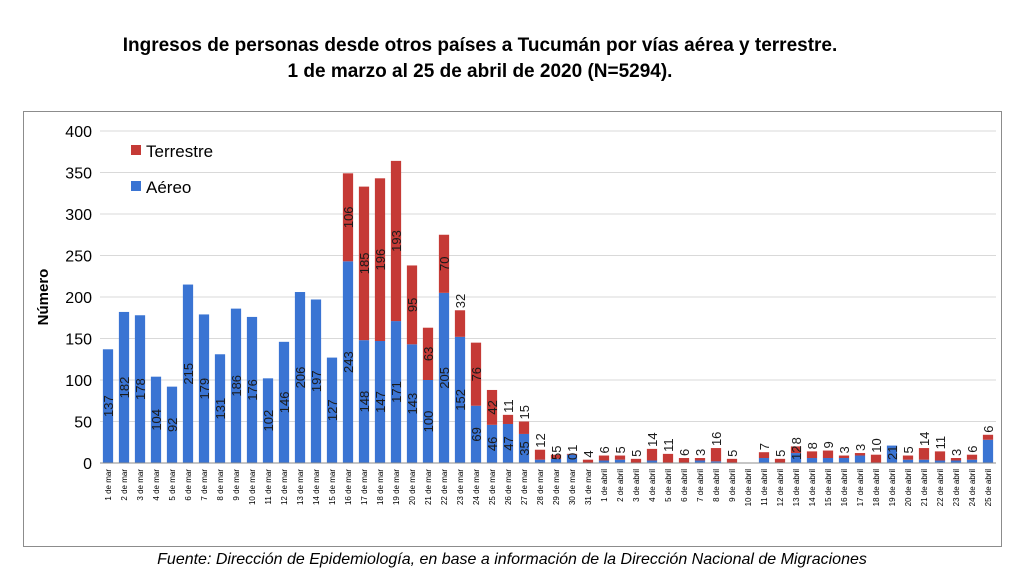  What do you see at coordinates (380, 402) in the screenshot?
I see `data-label-aereo: 147` at bounding box center [380, 402].